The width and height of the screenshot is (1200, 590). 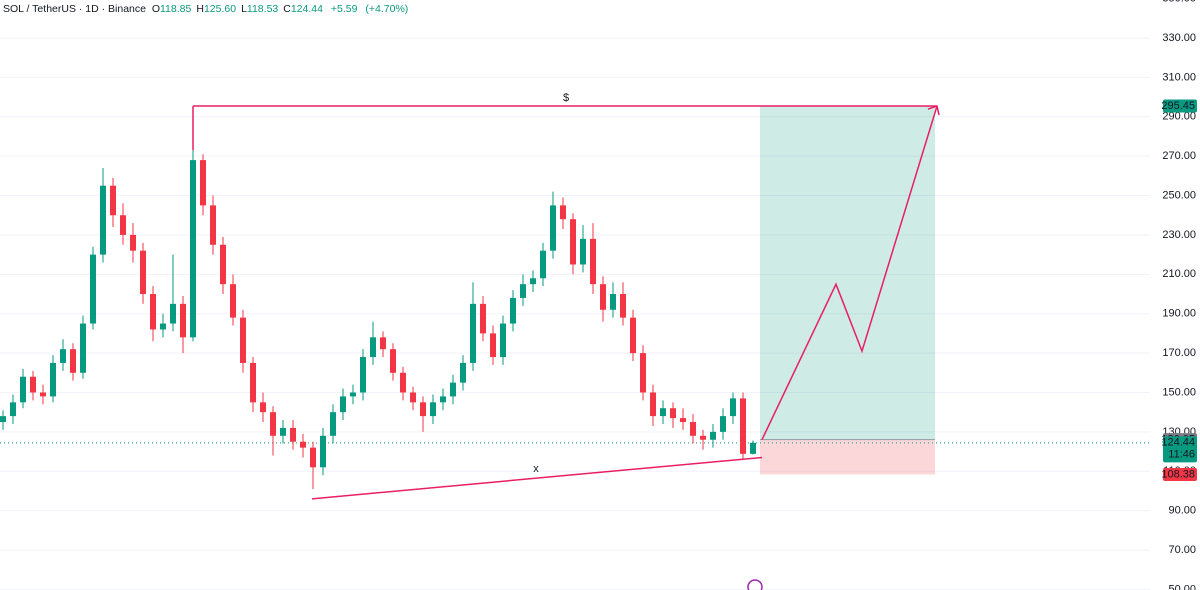 I want to click on price-tag-label: 295.45, so click(x=1178, y=106).